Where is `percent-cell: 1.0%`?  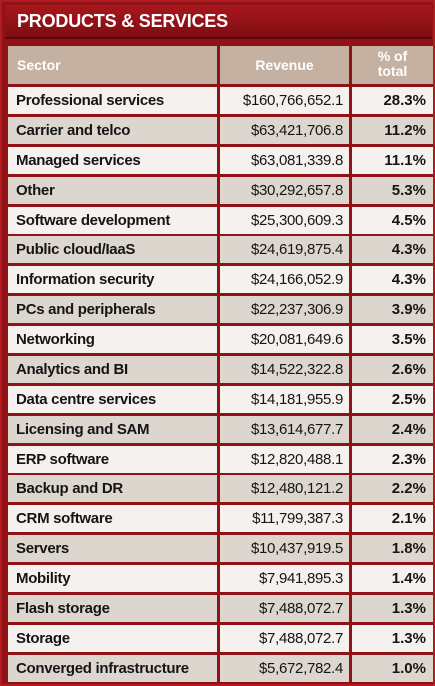 percent-cell: 1.0% is located at coordinates (392, 668).